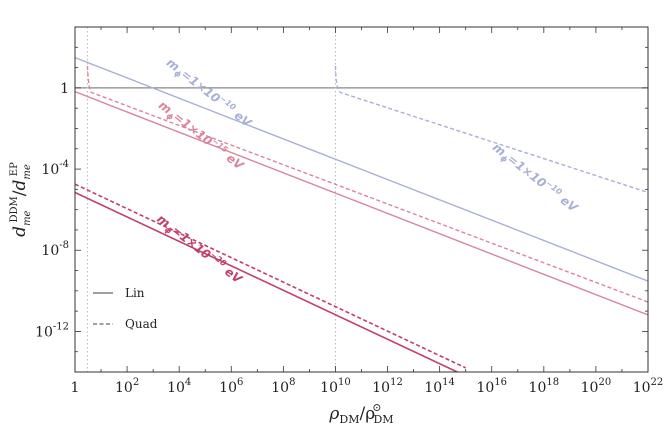 The width and height of the screenshot is (664, 431). What do you see at coordinates (596, 386) in the screenshot?
I see `x-tick-label: 10²⁰` at bounding box center [596, 386].